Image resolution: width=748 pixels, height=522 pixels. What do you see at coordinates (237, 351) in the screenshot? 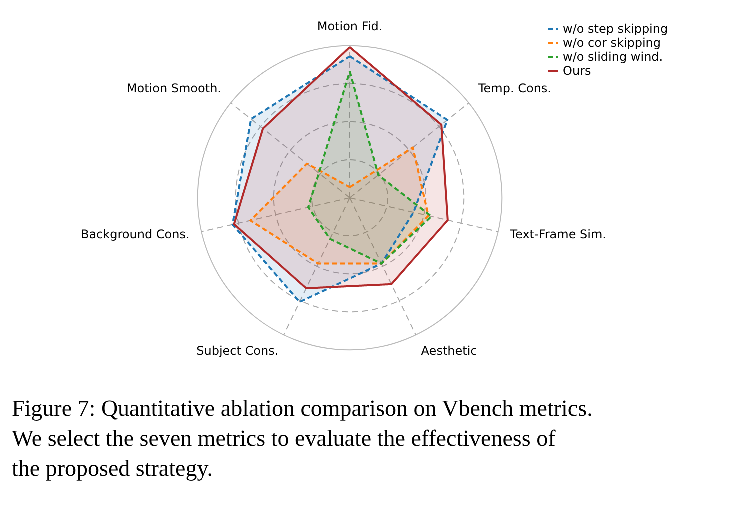
I see `spoke-label: Subject Cons.` at bounding box center [237, 351].